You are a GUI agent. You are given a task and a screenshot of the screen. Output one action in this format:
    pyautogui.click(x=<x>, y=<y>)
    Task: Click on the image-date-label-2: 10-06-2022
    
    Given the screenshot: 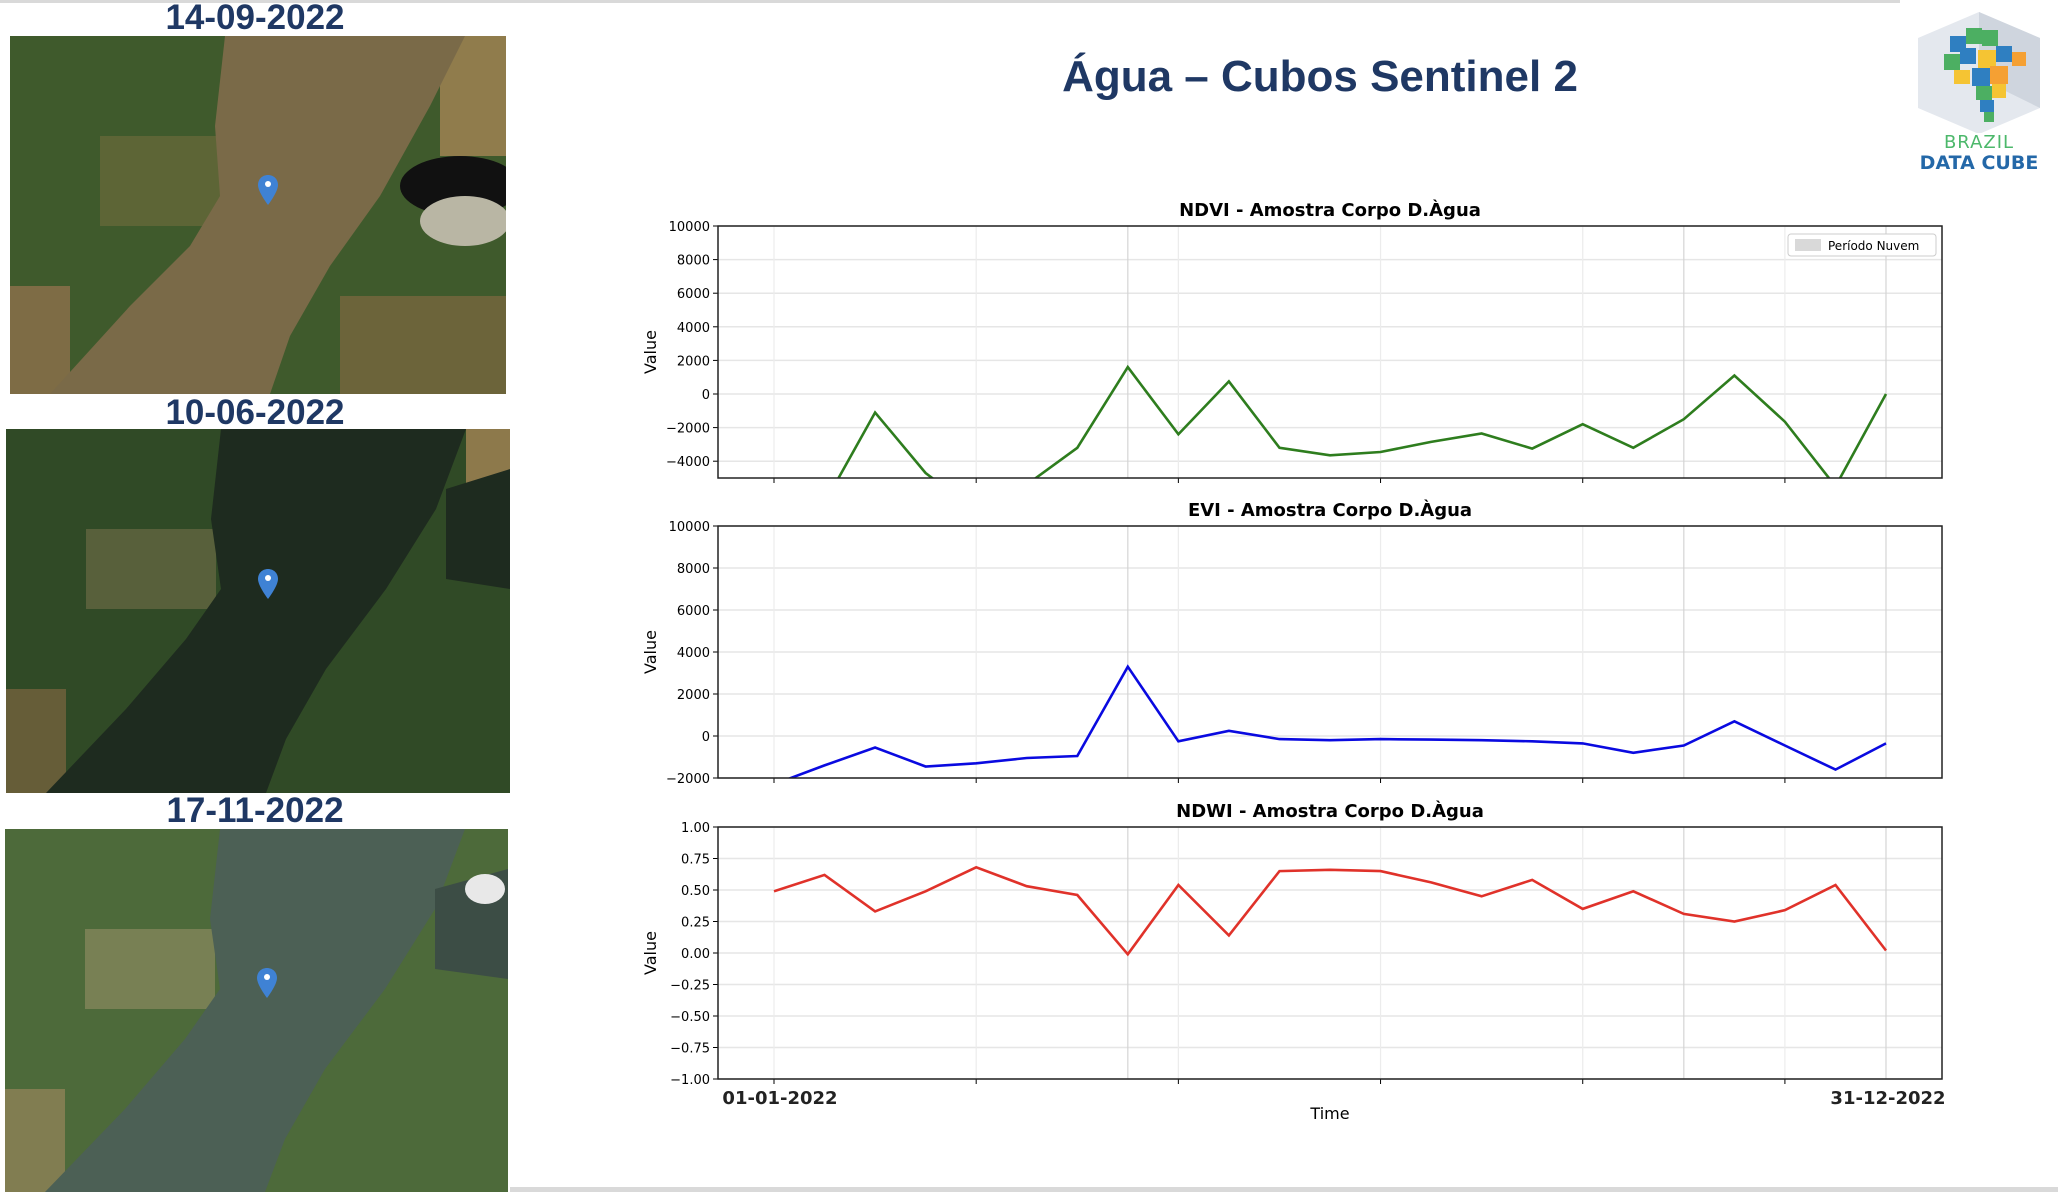 What is the action you would take?
    pyautogui.click(x=255, y=412)
    